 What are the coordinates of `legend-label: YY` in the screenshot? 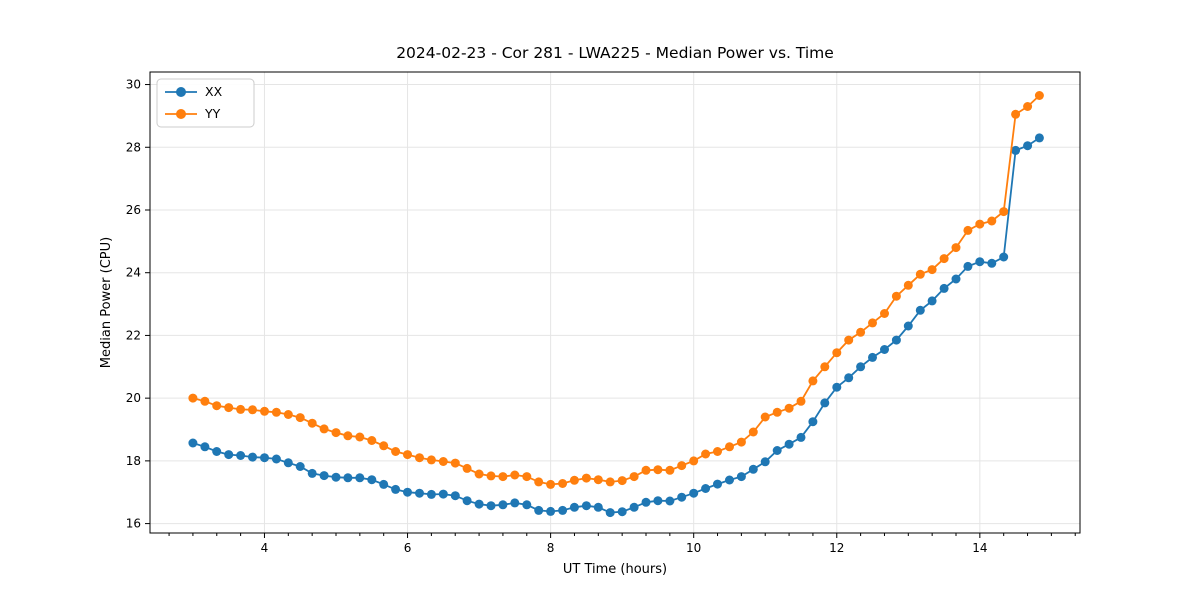 It's located at (212, 113).